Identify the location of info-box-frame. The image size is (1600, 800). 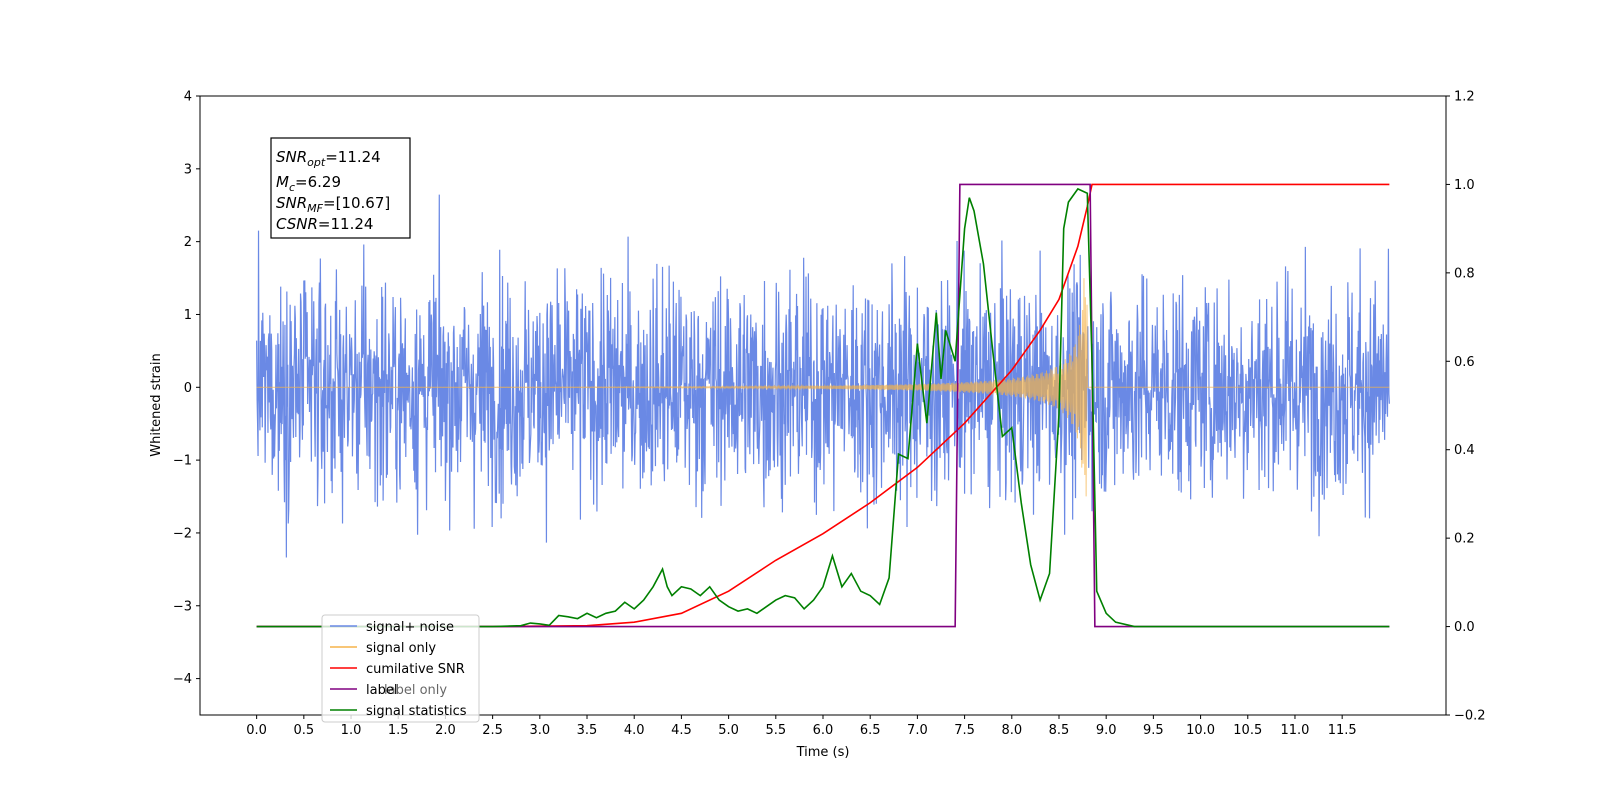
(340, 188).